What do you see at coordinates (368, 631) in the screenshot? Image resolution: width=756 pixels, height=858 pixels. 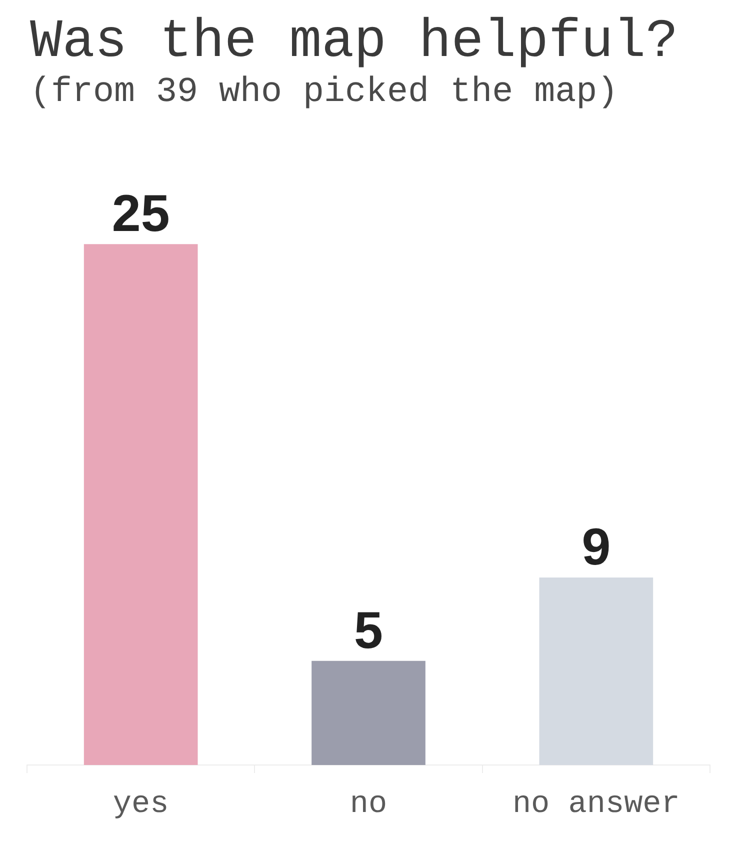 I see `data-label: 5` at bounding box center [368, 631].